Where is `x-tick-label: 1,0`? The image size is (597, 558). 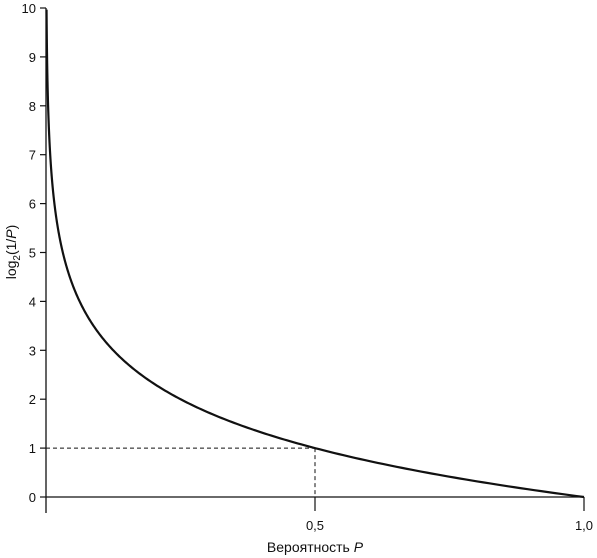 x-tick-label: 1,0 is located at coordinates (584, 525).